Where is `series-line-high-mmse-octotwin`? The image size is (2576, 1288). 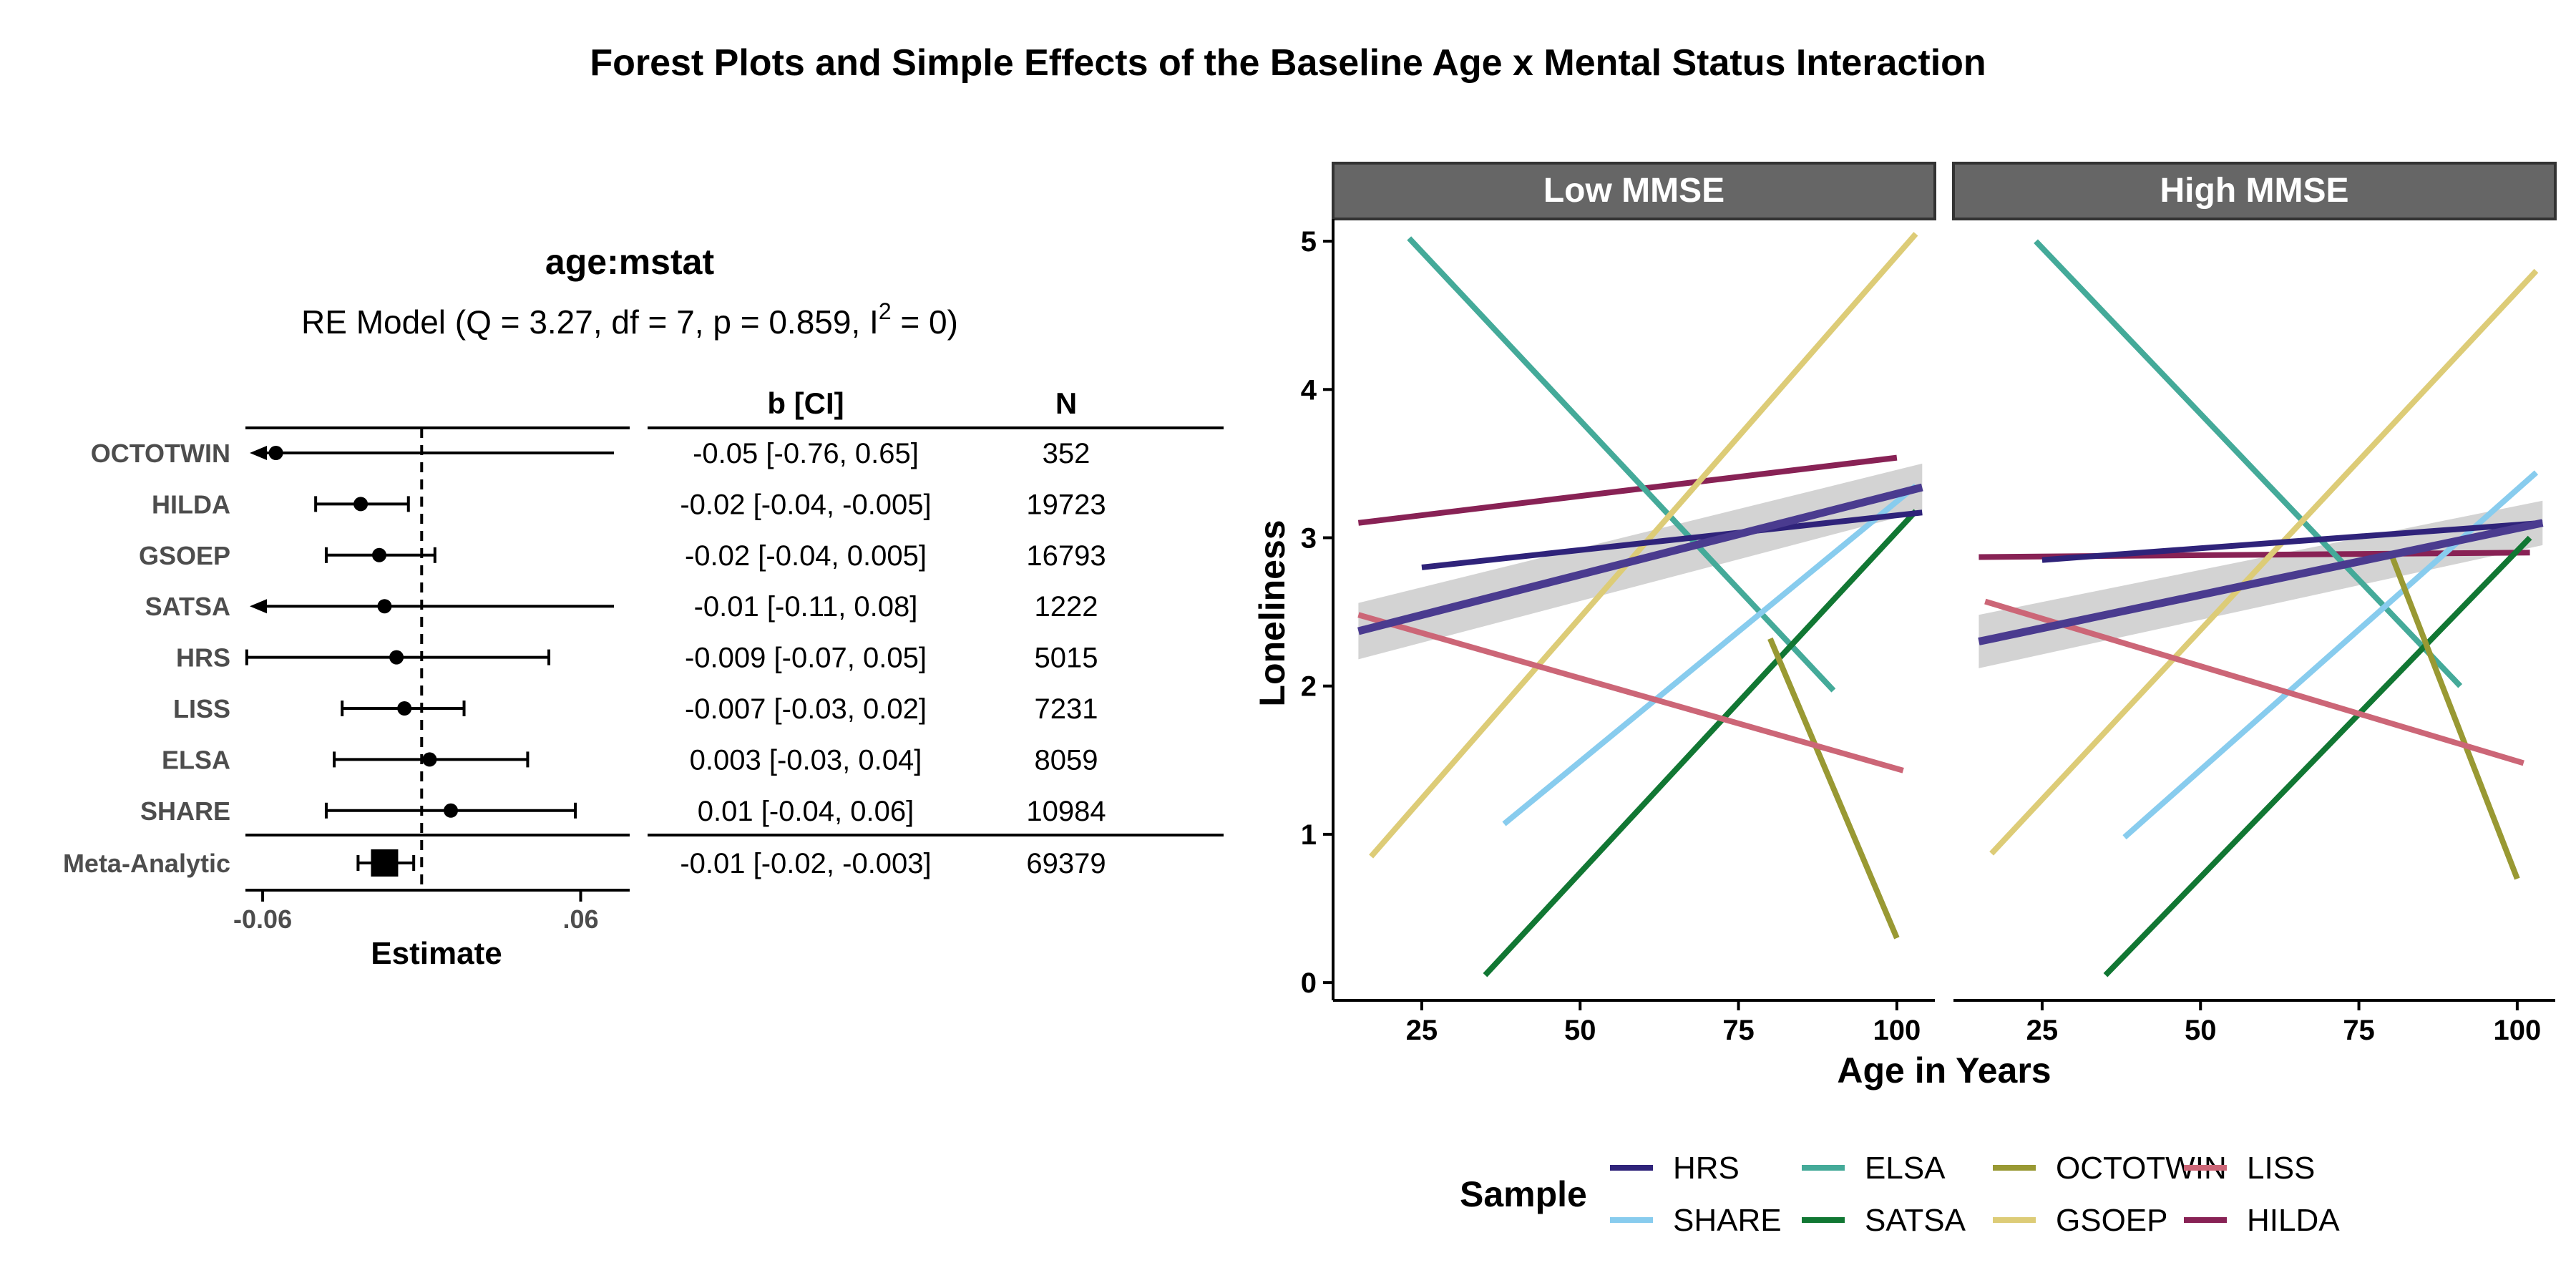 series-line-high-mmse-octotwin is located at coordinates (2454, 715).